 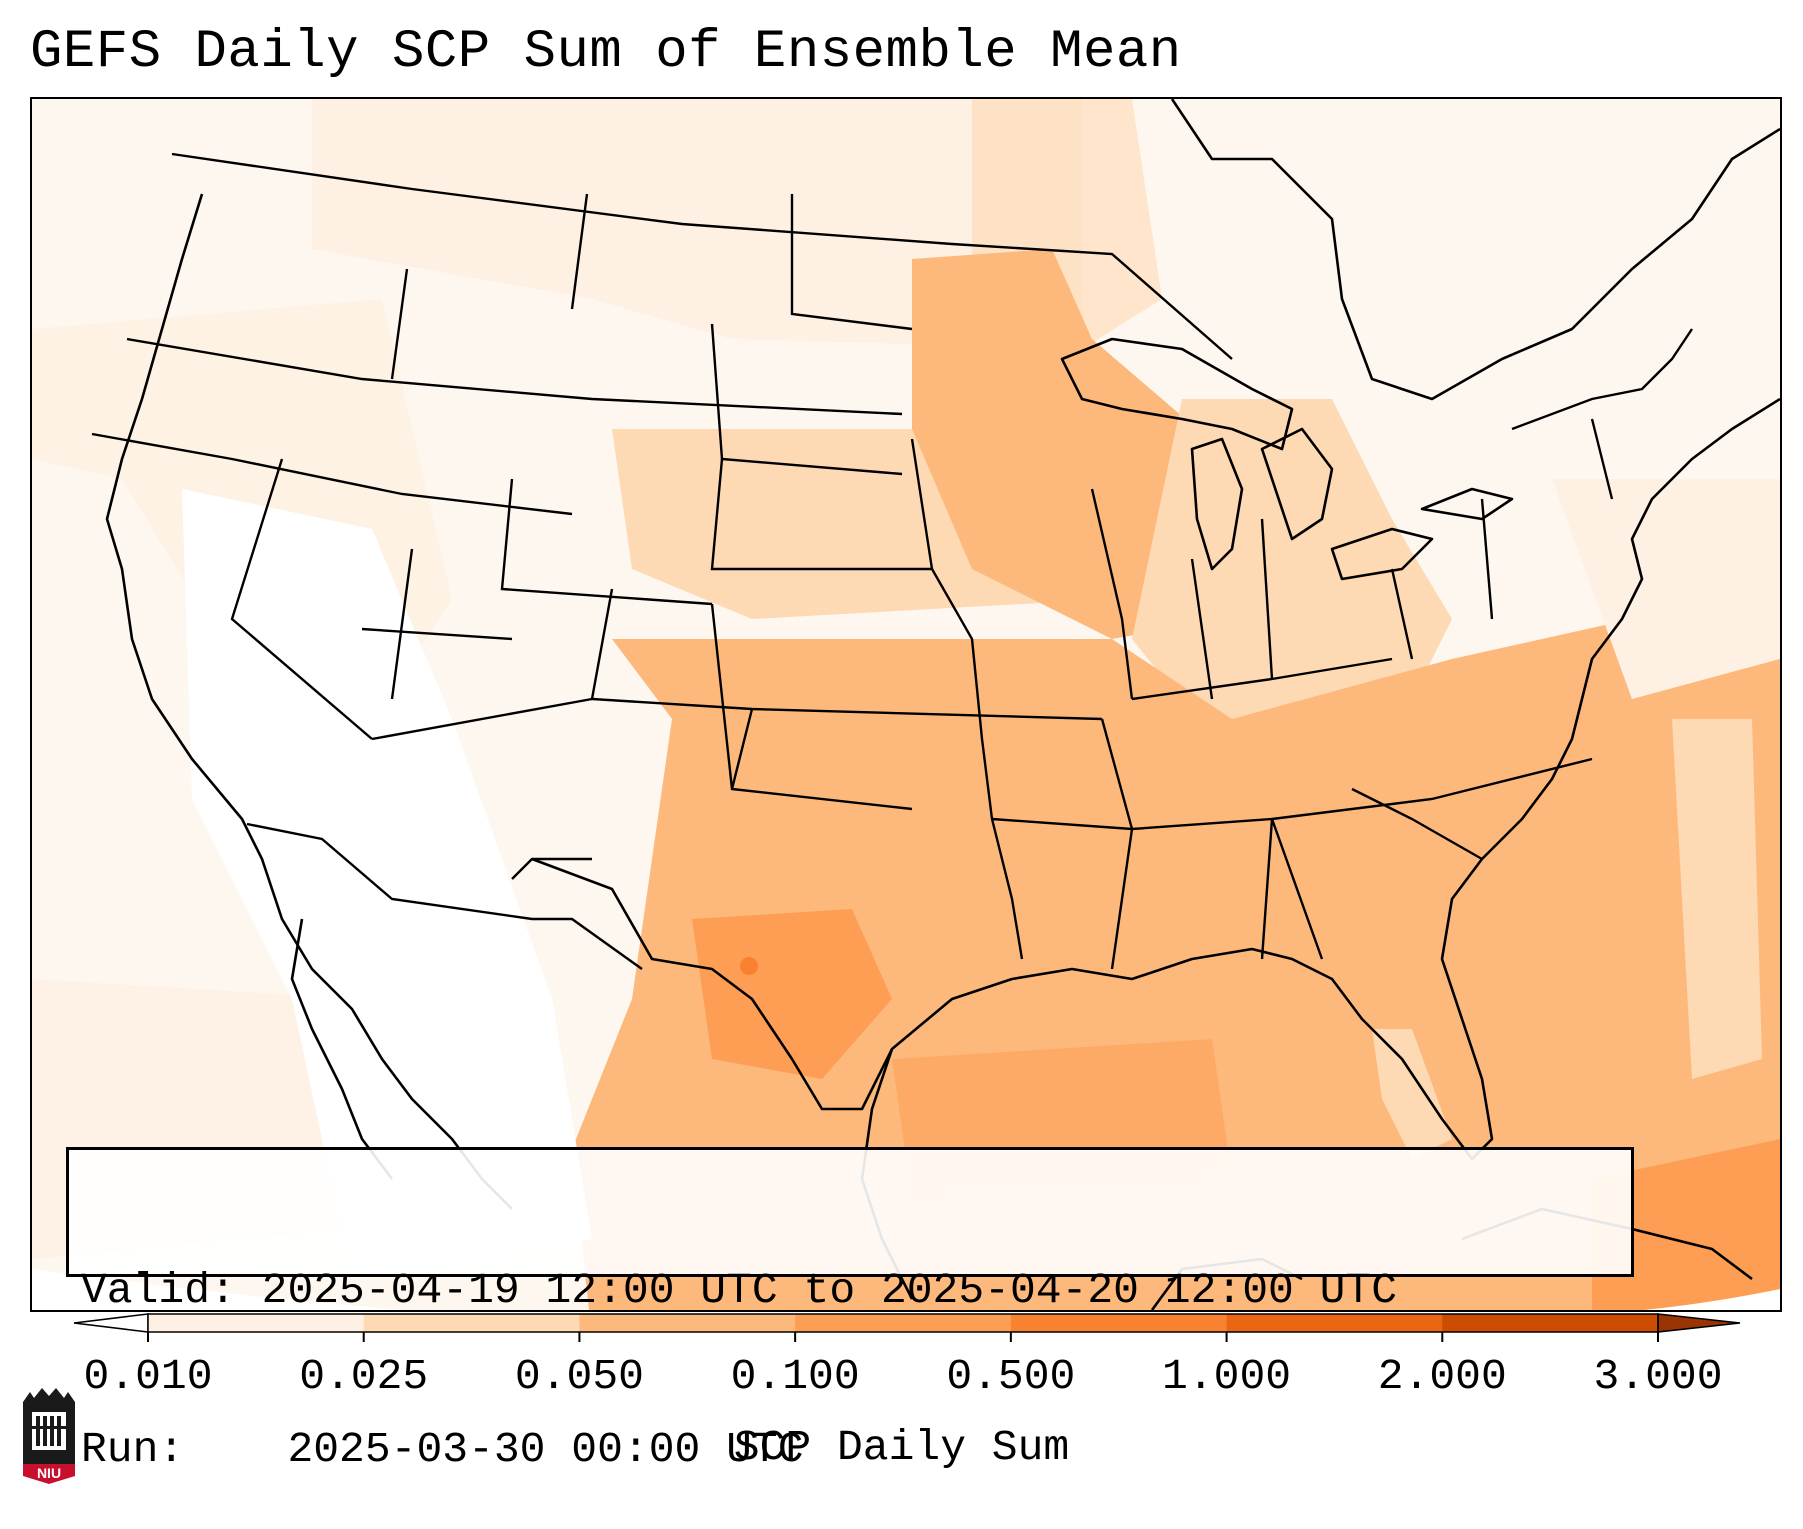 I want to click on niu-logo-text: NIU, so click(x=49, y=1473).